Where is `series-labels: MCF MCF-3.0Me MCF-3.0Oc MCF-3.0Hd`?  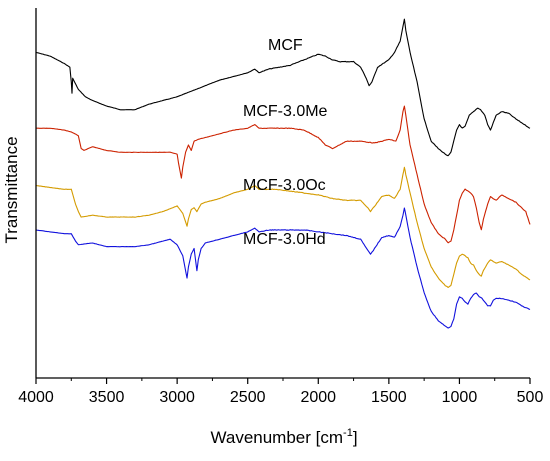
series-labels: MCF MCF-3.0Me MCF-3.0Oc MCF-3.0Hd is located at coordinates (285, 142).